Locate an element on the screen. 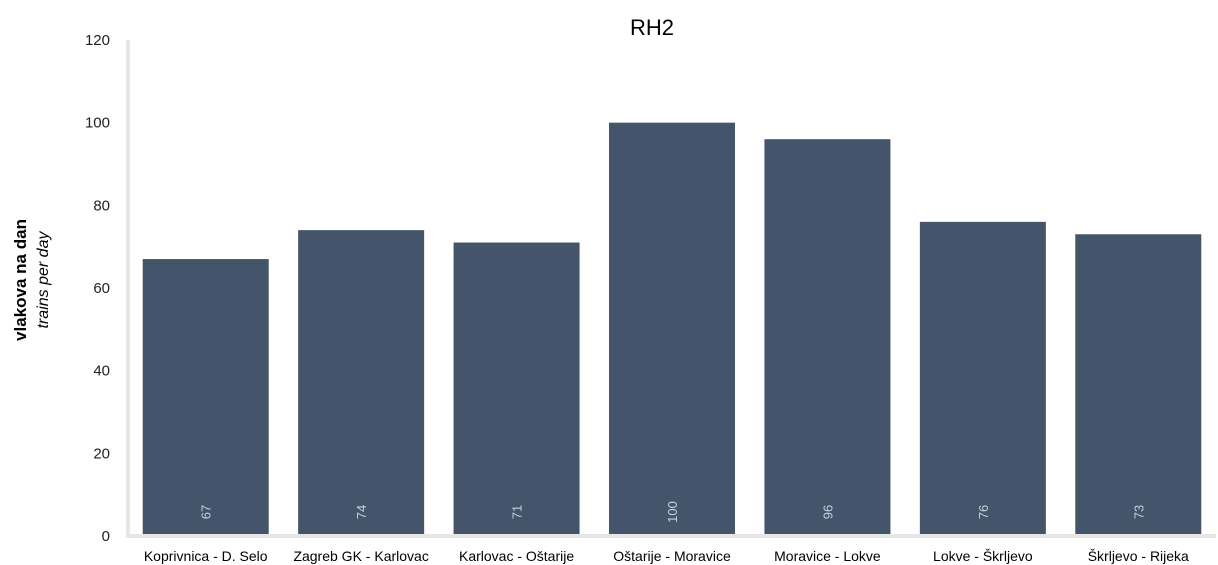 Image resolution: width=1218 pixels, height=565 pixels. bar-value-label: 76 is located at coordinates (983, 512).